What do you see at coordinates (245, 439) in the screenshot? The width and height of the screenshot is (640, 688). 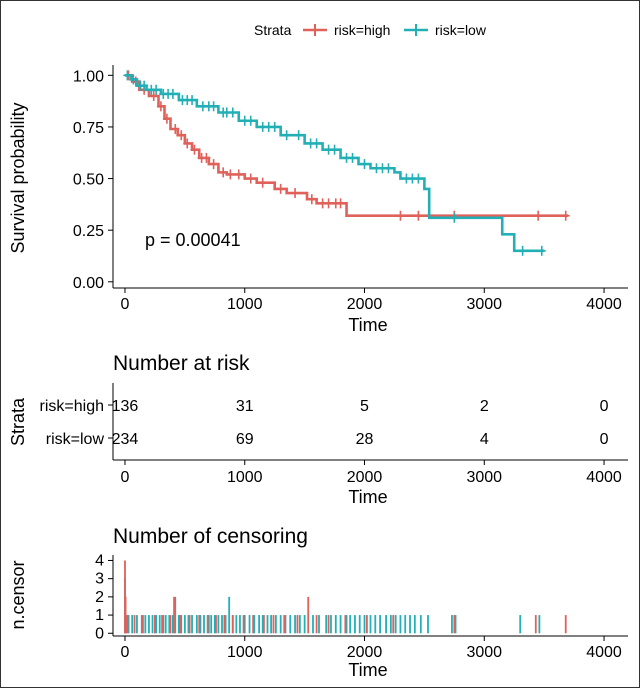 I see `risk-cell-risk-low: 69` at bounding box center [245, 439].